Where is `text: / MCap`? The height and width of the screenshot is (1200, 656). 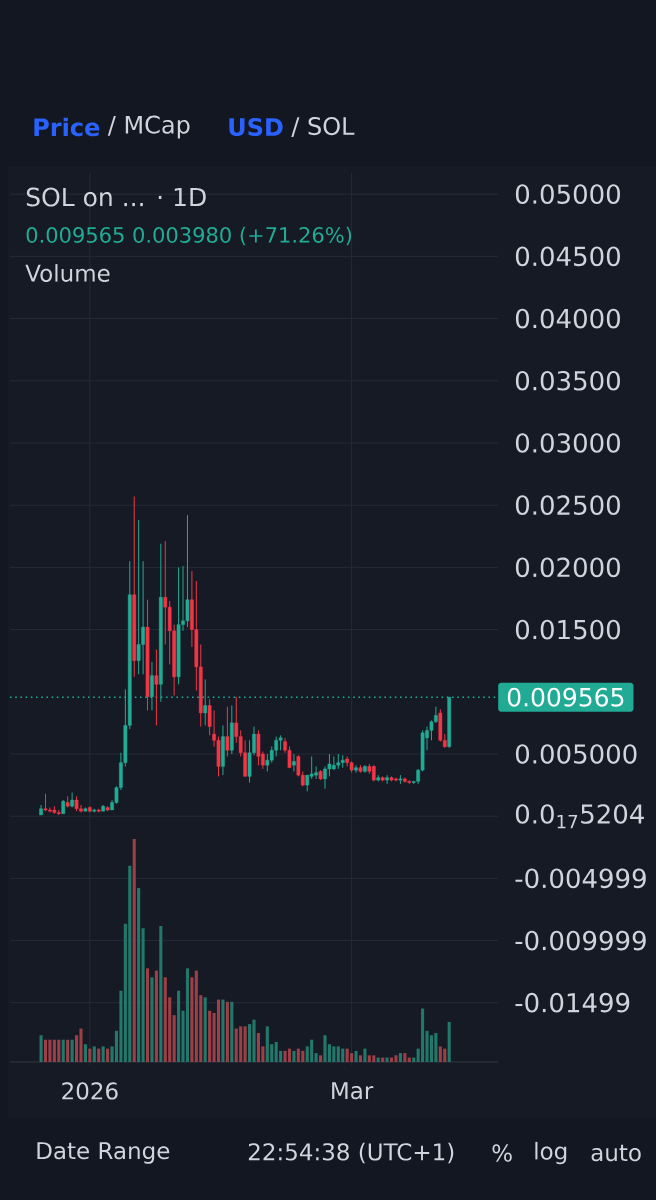
text: / MCap is located at coordinates (148, 127).